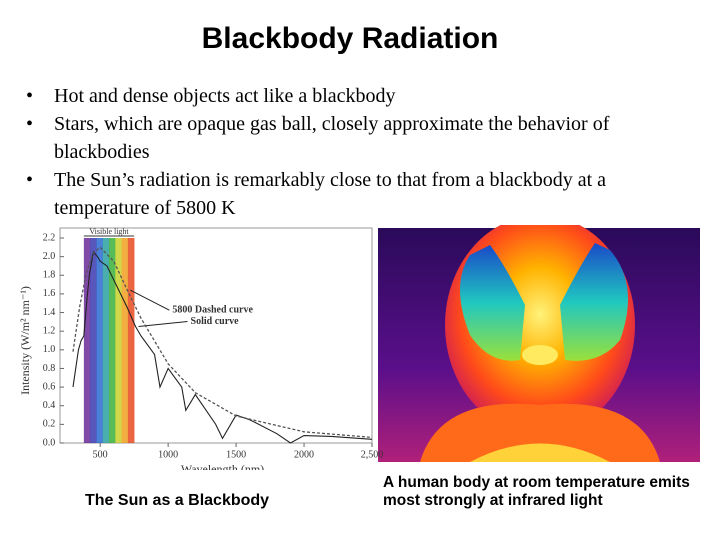  What do you see at coordinates (49, 349) in the screenshot?
I see `y-tick-label: 1.0` at bounding box center [49, 349].